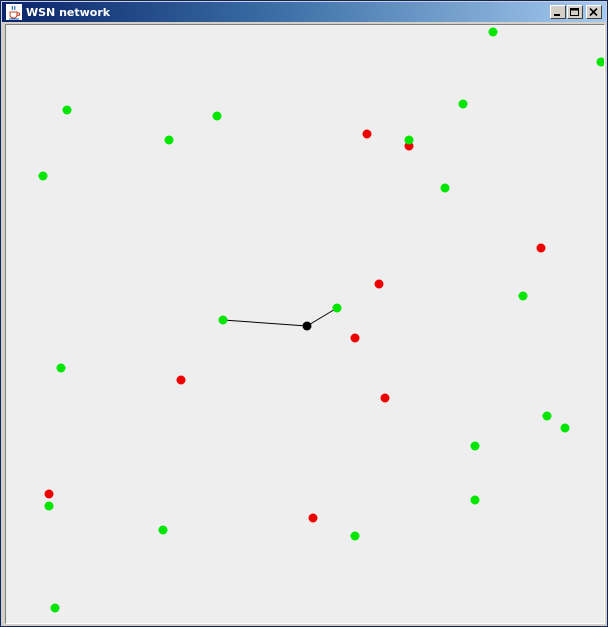  Describe the element at coordinates (14, 12) in the screenshot. I see `java-cup-icon` at that location.